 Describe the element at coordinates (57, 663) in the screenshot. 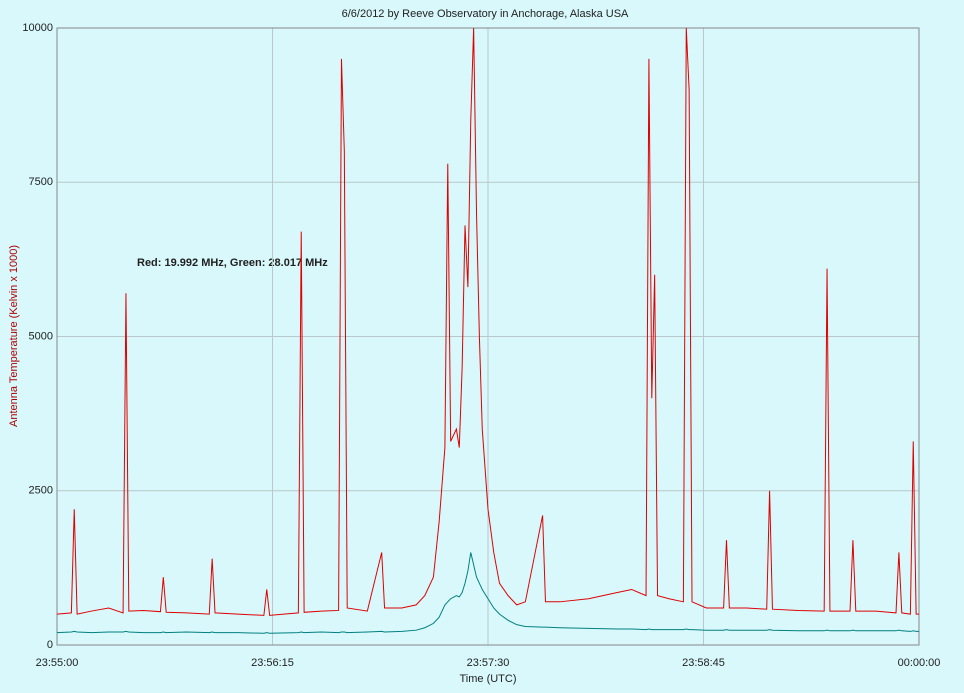

I see `x-tick-label: 23:55:00` at that location.